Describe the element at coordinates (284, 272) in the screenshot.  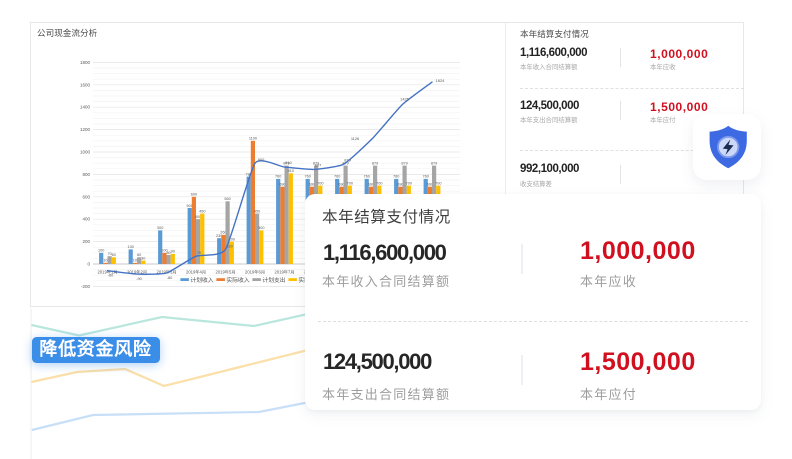
I see `svg-text: 2019年7月` at that location.